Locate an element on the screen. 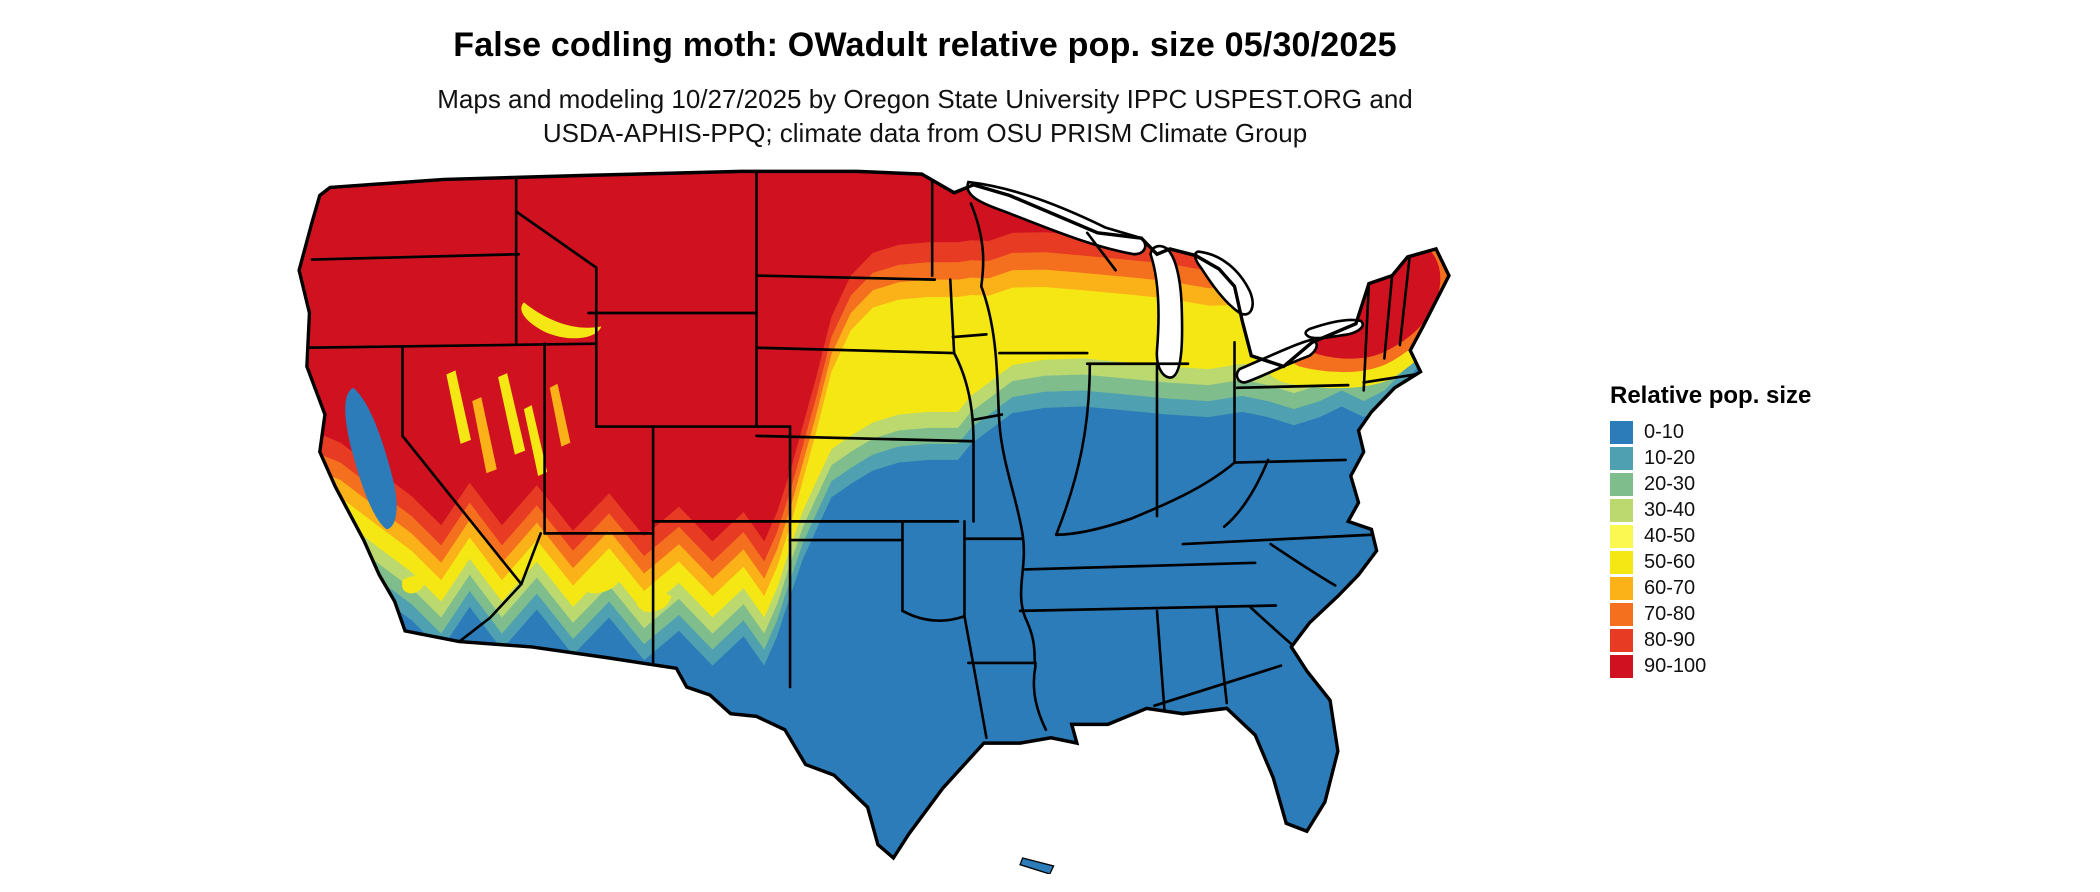 This screenshot has height=892, width=2100. map-keys is located at coordinates (1037, 865).